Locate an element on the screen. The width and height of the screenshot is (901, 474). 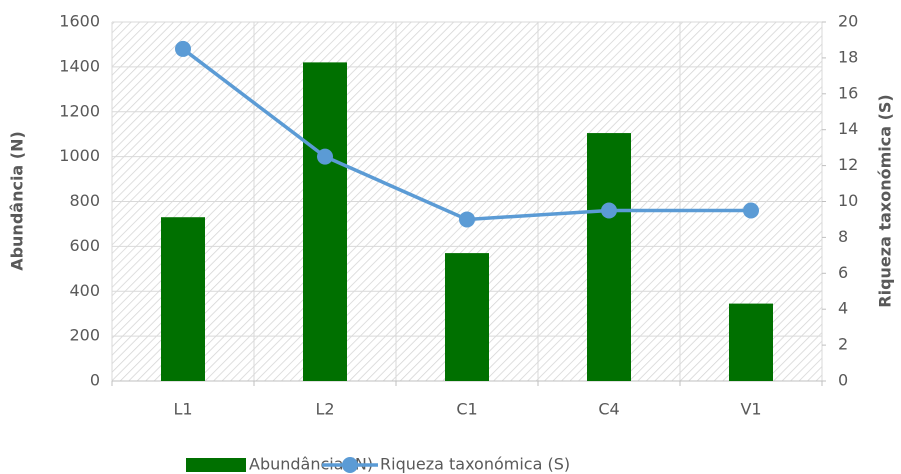
y-tick-label: 1200 is located at coordinates (79, 110).